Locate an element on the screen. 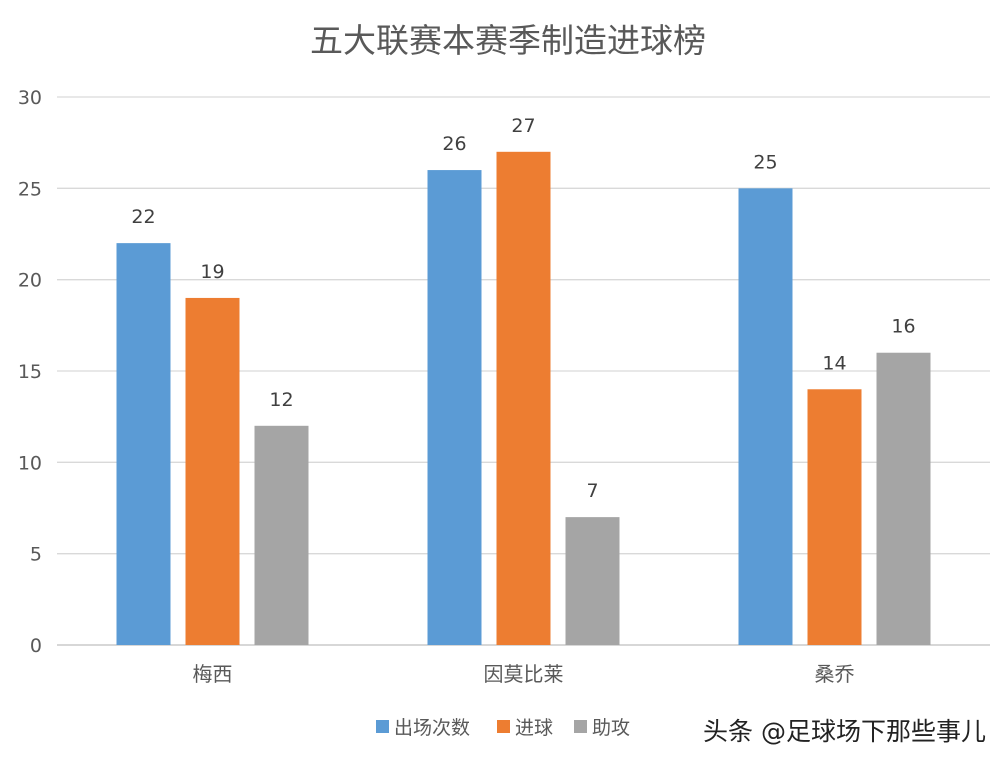 The width and height of the screenshot is (1008, 765). watermark: 头条 @足球场下那些事儿 is located at coordinates (844, 731).